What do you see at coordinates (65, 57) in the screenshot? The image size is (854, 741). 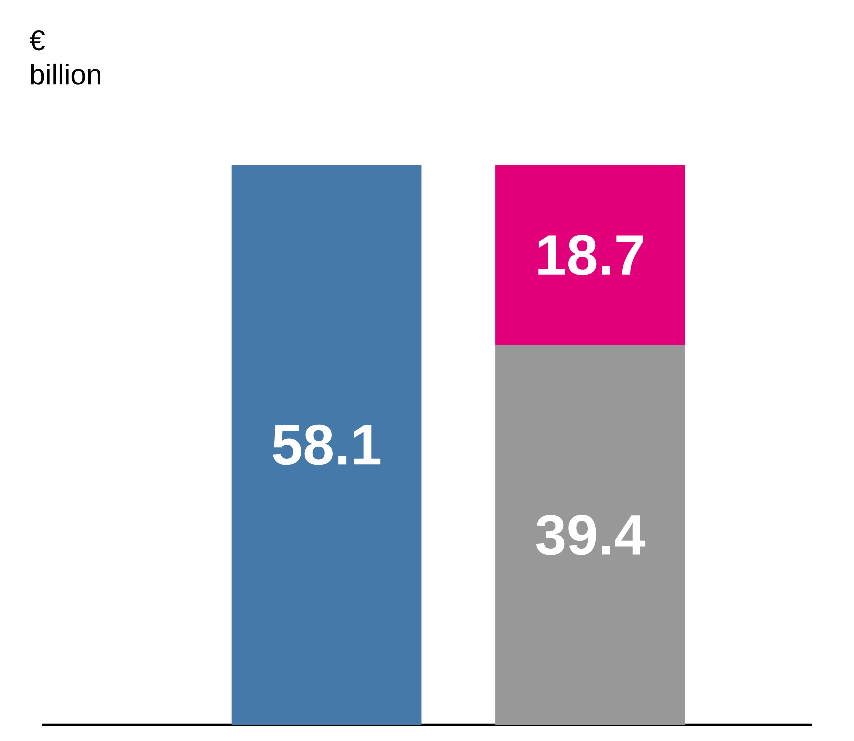 I see `y-axis-title: € billion` at bounding box center [65, 57].